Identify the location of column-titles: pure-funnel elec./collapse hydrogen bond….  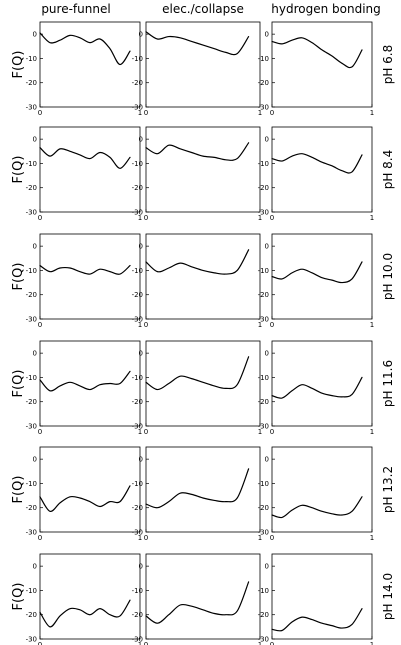
(210, 9).